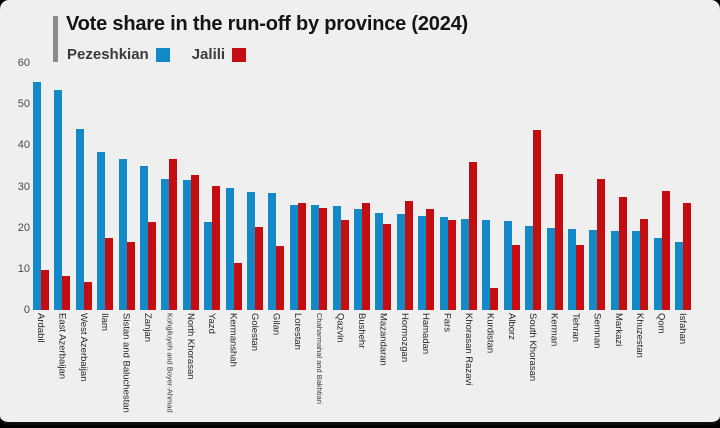  I want to click on x-axis-label: East Azerbaijan, so click(62, 346).